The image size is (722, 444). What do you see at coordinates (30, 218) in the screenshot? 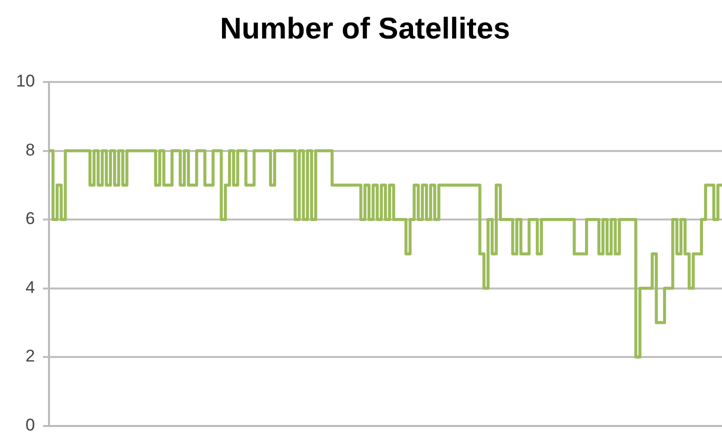
I see `y-tick-label: 6` at bounding box center [30, 218].